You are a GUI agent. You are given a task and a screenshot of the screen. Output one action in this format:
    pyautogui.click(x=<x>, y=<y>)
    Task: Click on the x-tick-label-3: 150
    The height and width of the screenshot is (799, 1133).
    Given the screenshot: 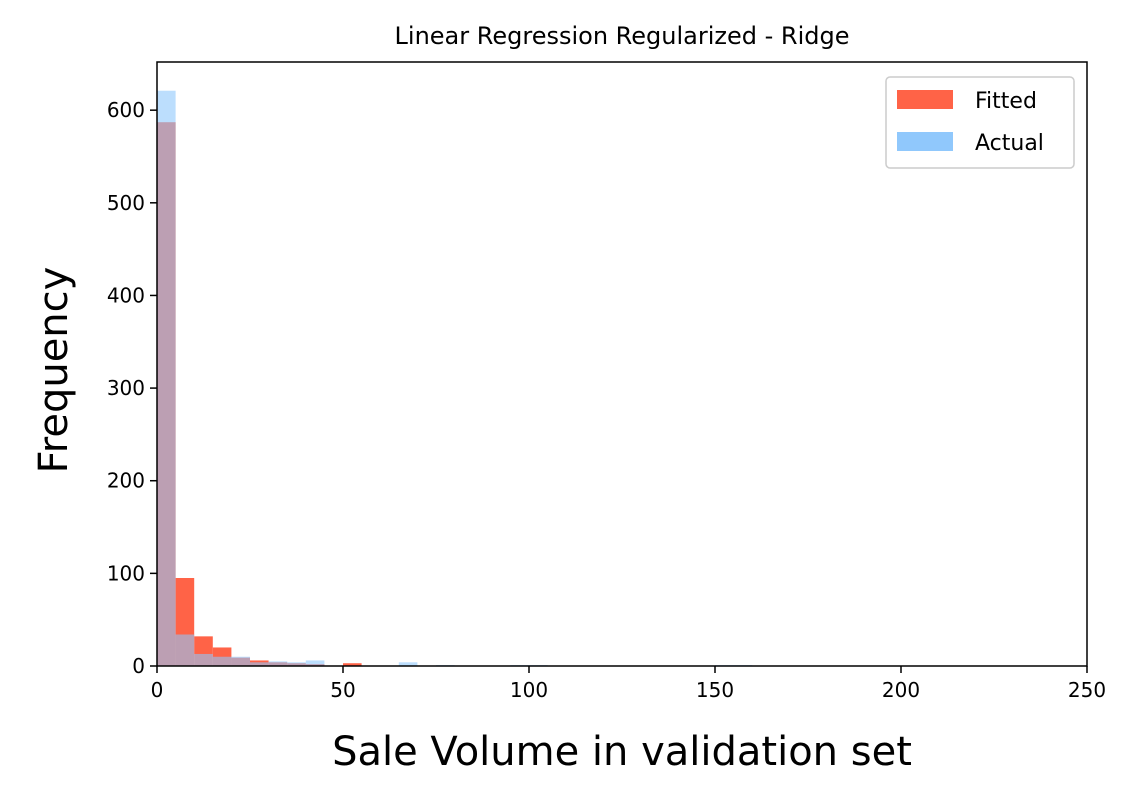 What is the action you would take?
    pyautogui.click(x=715, y=690)
    